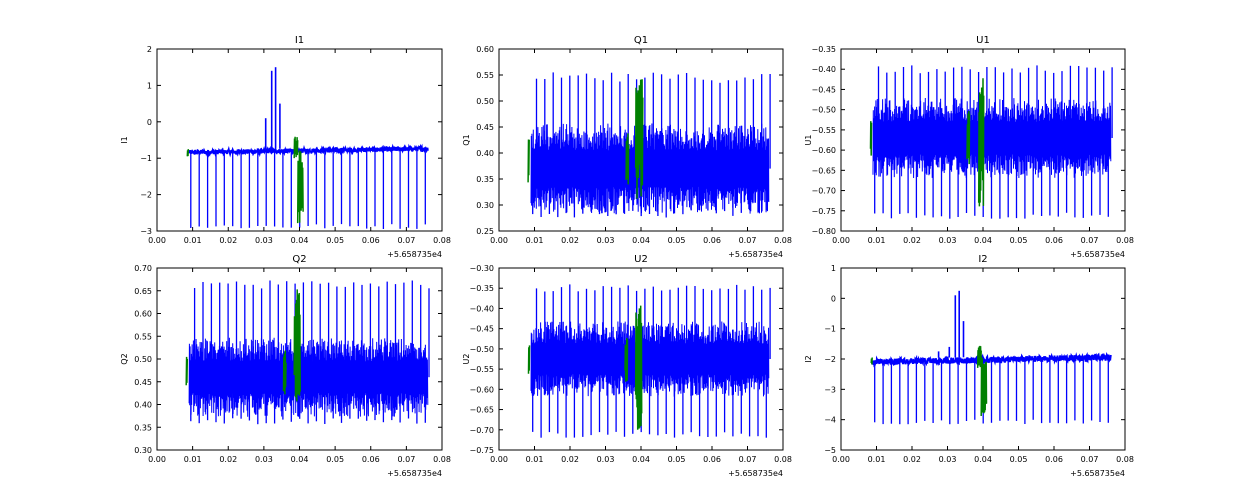 This screenshot has width=1250, height=500. Describe the element at coordinates (481, 430) in the screenshot. I see `y-tick-label: −0.70` at that location.